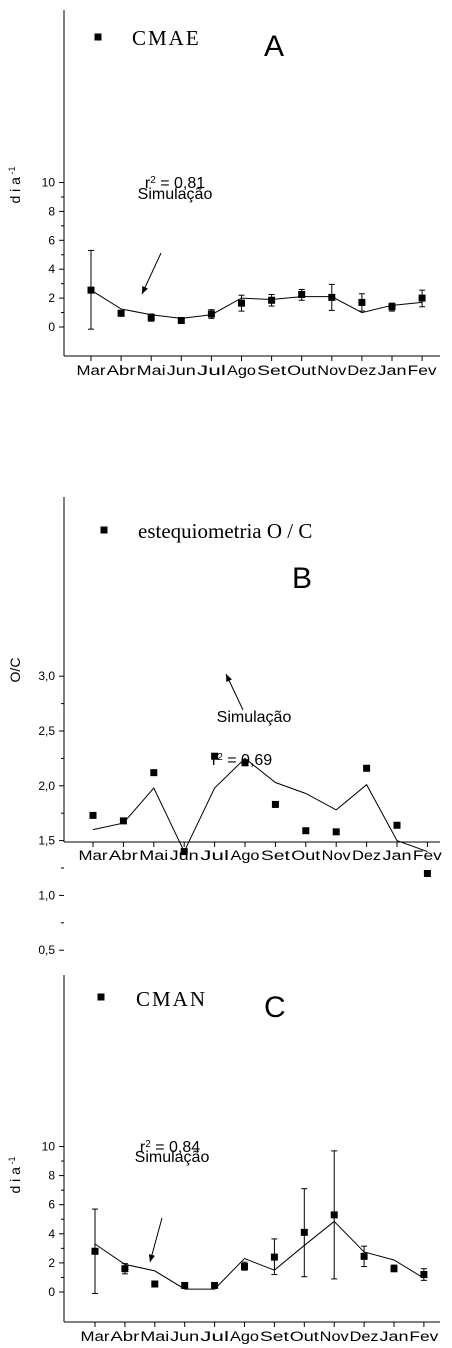 This screenshot has width=452, height=1348. I want to click on y-tick-label: 1,5, so click(46, 841).